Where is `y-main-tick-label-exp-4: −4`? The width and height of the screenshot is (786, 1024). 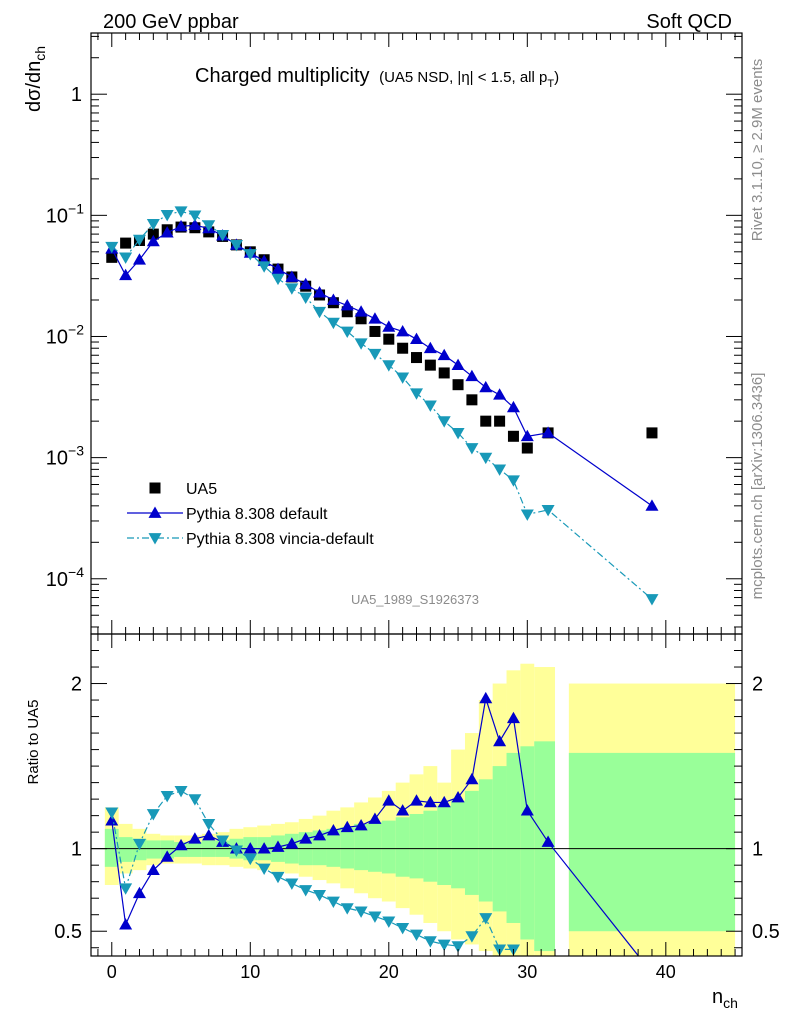
y-main-tick-label-exp-4: −4 is located at coordinates (76, 572).